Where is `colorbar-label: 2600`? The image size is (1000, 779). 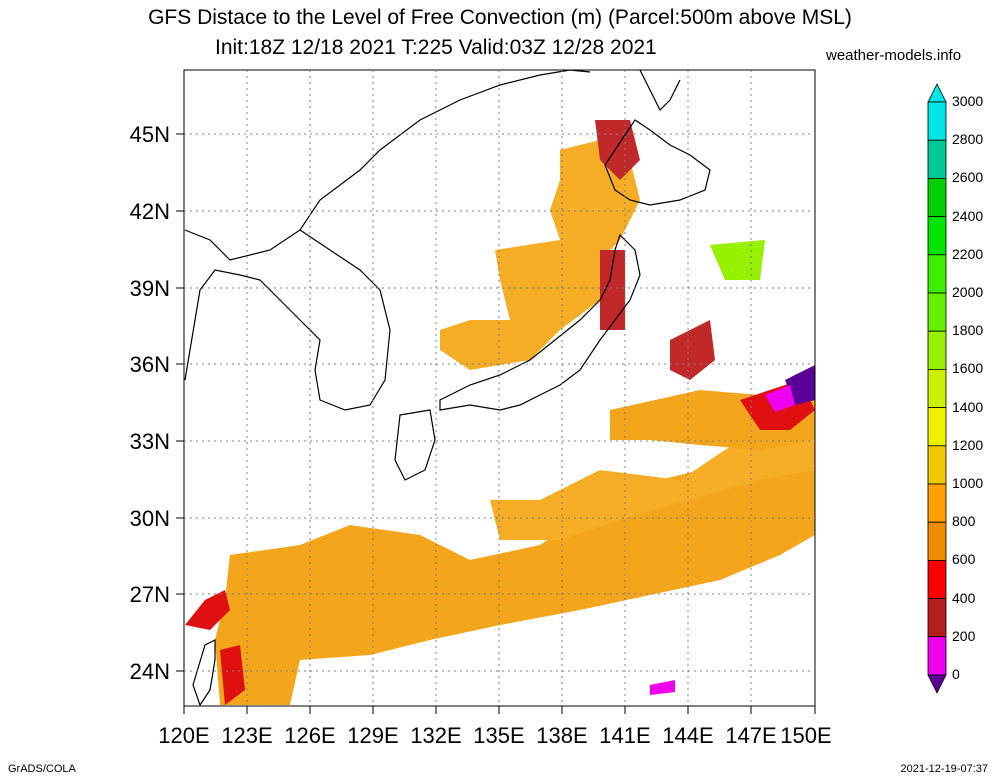
colorbar-label: 2600 is located at coordinates (968, 177).